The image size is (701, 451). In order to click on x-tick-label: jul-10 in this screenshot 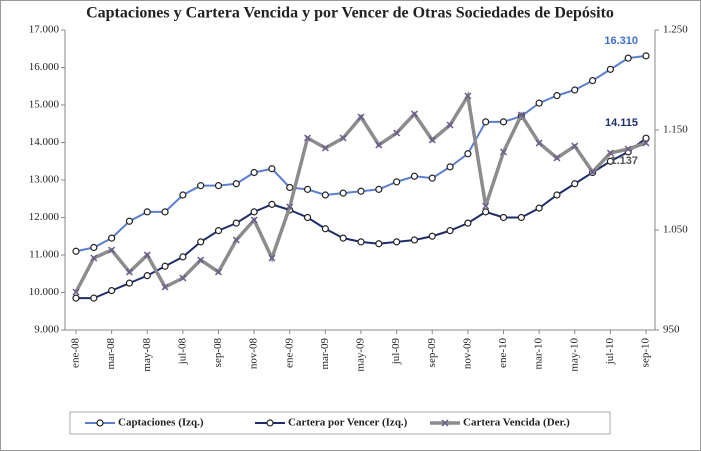, I will do `click(610, 352)`.